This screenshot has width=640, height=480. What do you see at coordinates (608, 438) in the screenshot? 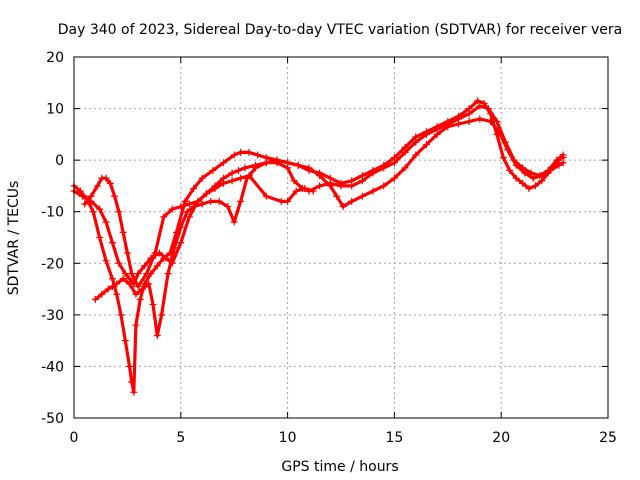
I see `x-tick-label: 25` at bounding box center [608, 438].